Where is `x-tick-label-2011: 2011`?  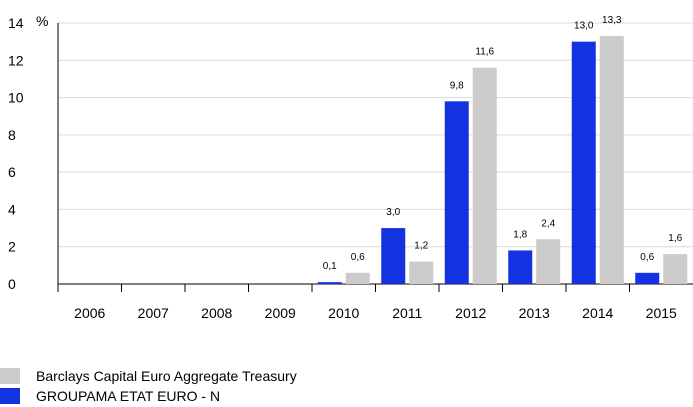 x-tick-label-2011: 2011 is located at coordinates (407, 313).